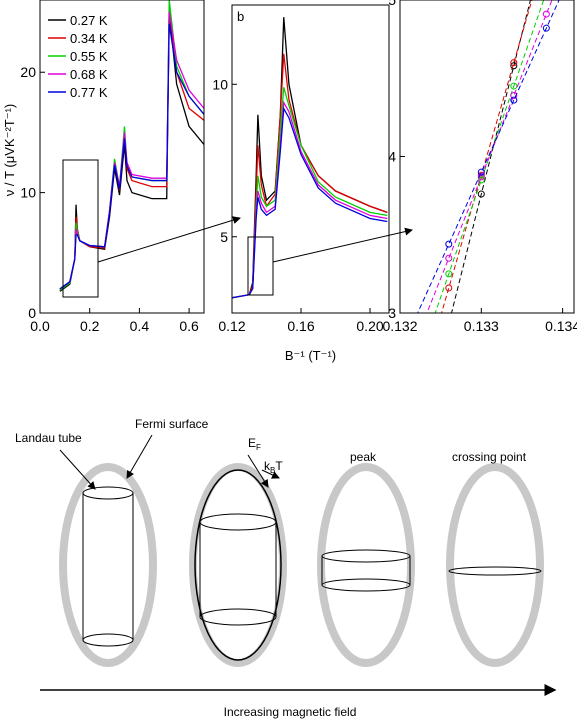 The height and width of the screenshot is (725, 577). Describe the element at coordinates (290, 712) in the screenshot. I see `axis-label: Increasing magnetic field` at that location.